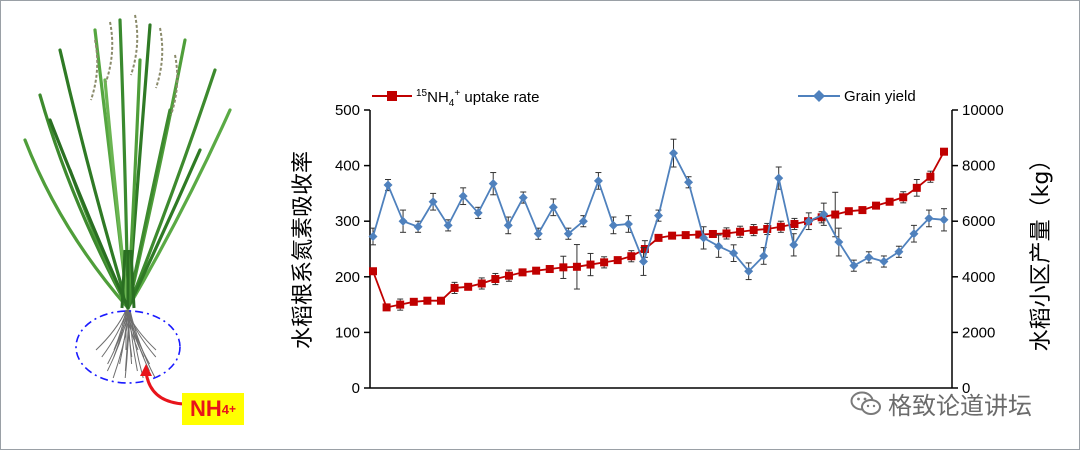 Image resolution: width=1080 pixels, height=450 pixels. Describe the element at coordinates (347, 166) in the screenshot. I see `y-tick-label-left: 400` at that location.